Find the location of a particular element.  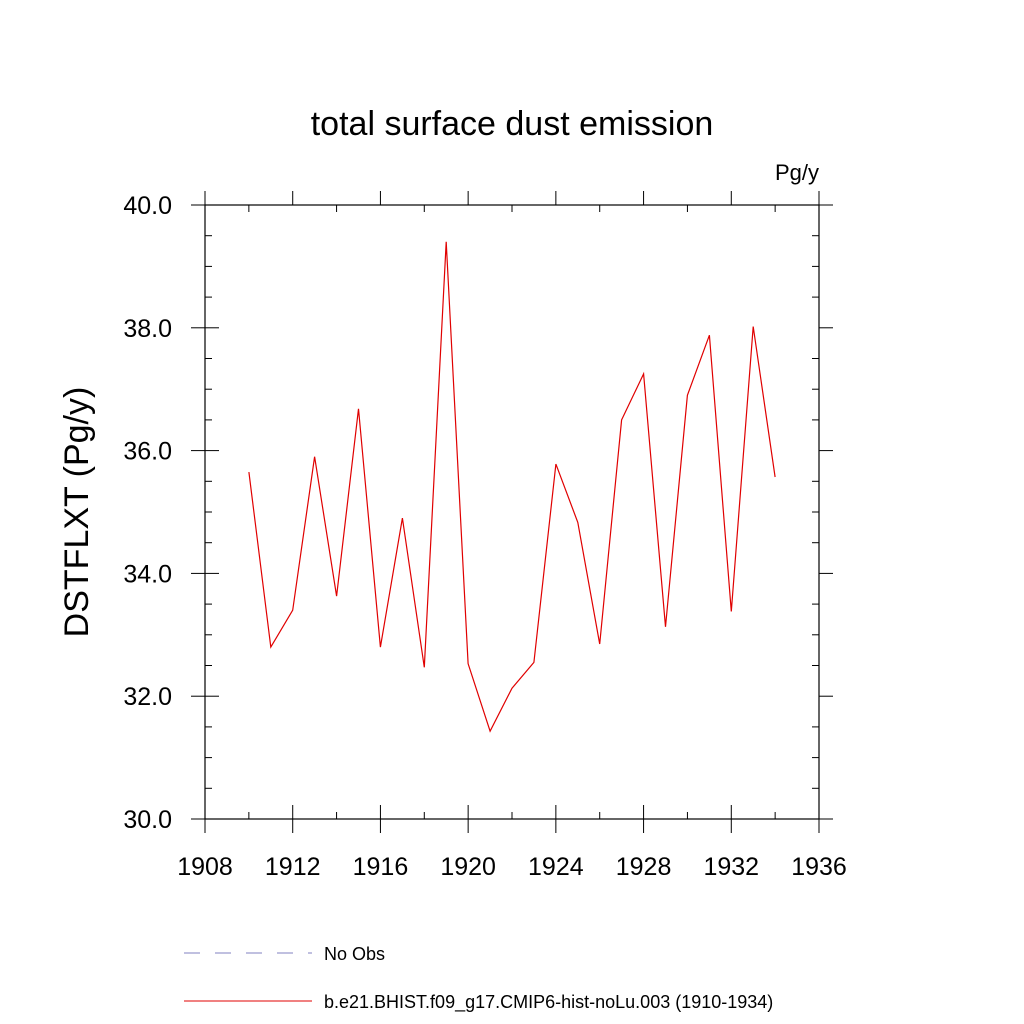

x-tick-label: 1932 is located at coordinates (731, 867).